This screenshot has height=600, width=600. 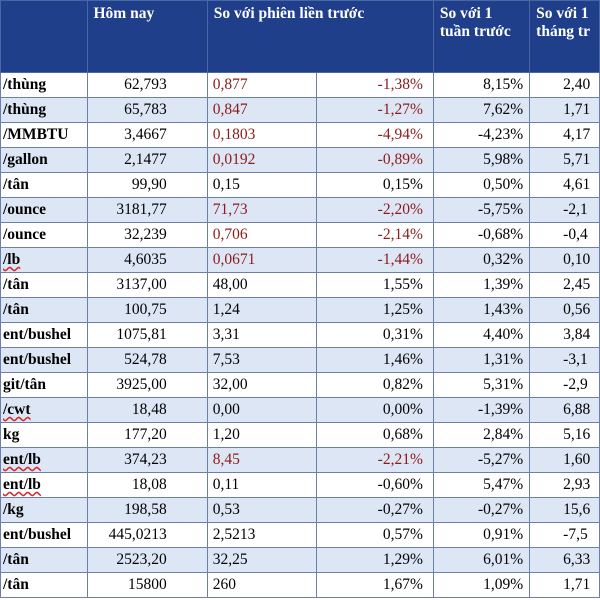 What do you see at coordinates (147, 560) in the screenshot?
I see `row-today-price: 2523,20` at bounding box center [147, 560].